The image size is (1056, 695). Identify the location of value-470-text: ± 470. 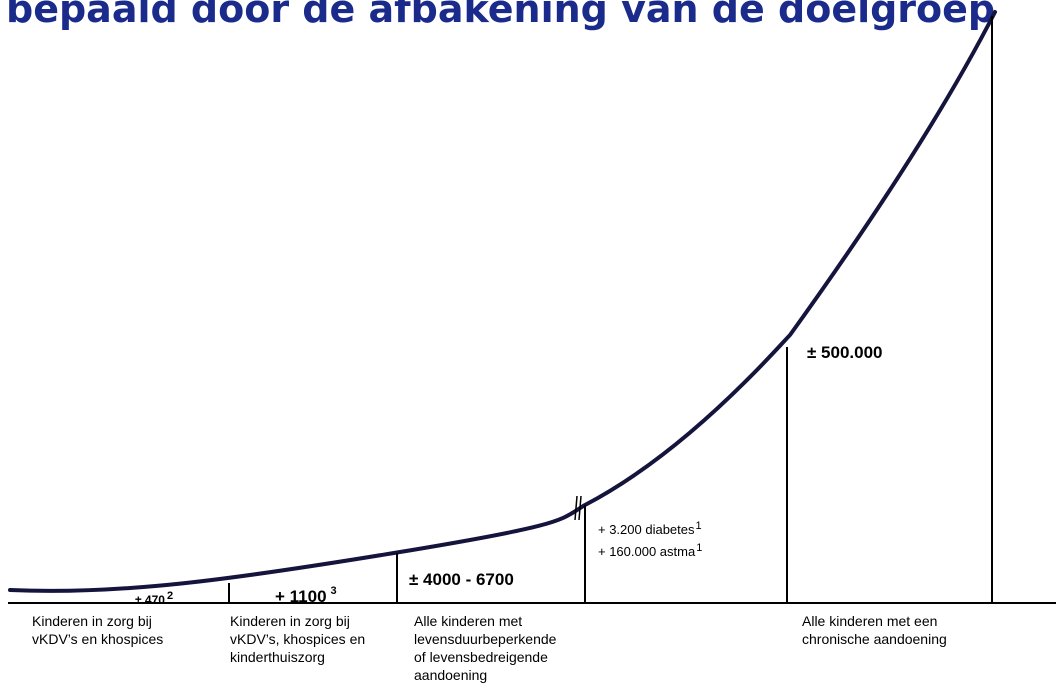
(150, 600).